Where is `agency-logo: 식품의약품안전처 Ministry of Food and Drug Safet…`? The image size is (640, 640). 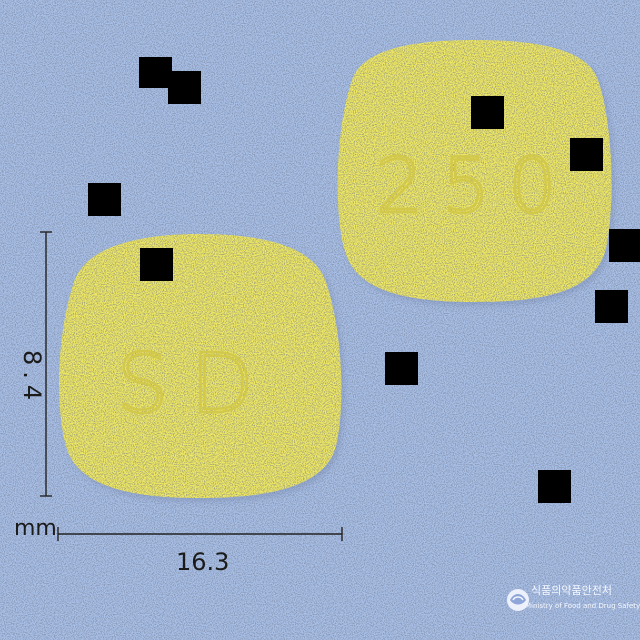
agency-logo: 식품의약품안전처 Ministry of Food and Drug Safet… is located at coordinates (572, 600).